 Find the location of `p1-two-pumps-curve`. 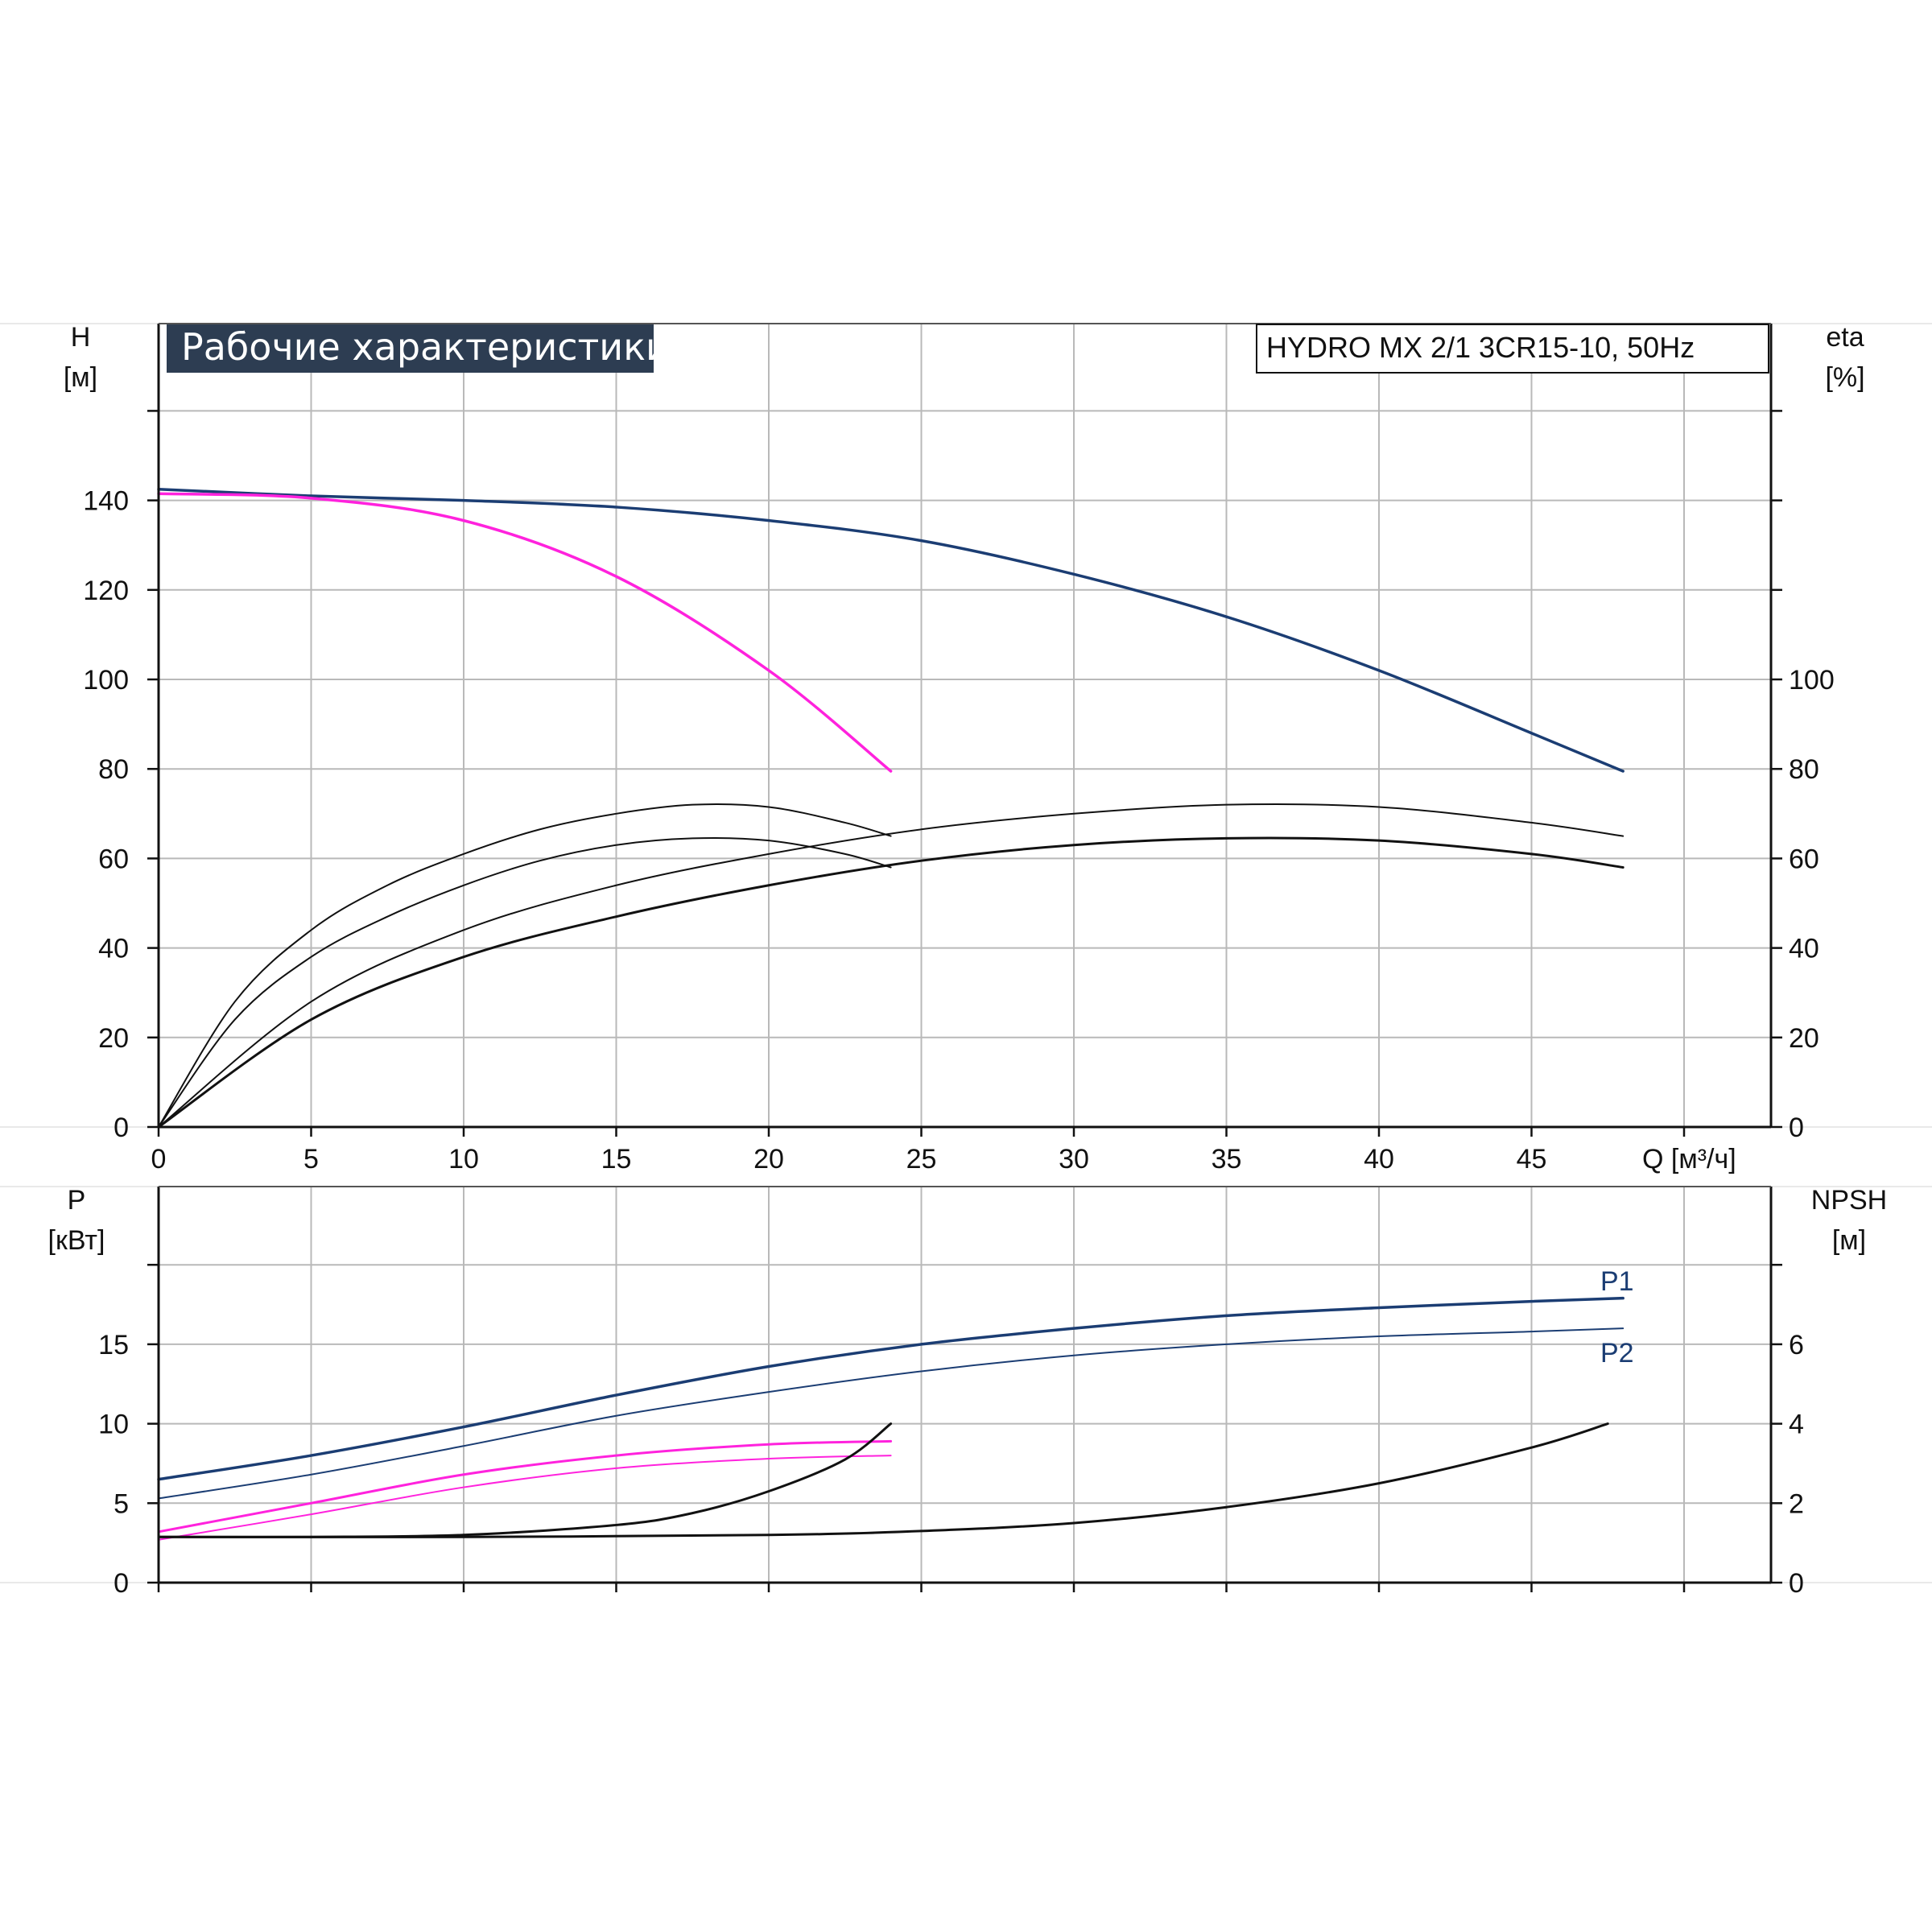

p1-two-pumps-curve is located at coordinates (890, 1388).